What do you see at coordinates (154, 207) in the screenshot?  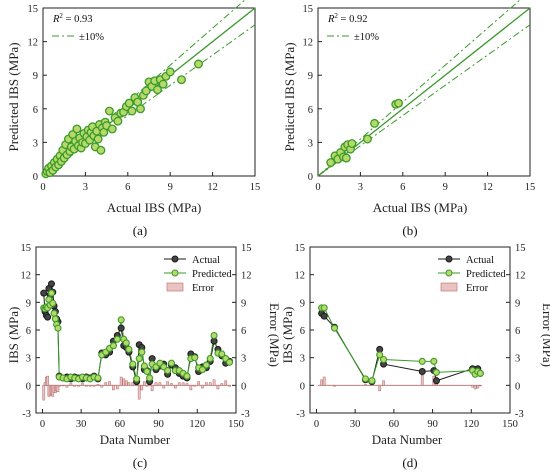 I see `x-axis-title-a: Actual IBS (MPa)` at bounding box center [154, 207].